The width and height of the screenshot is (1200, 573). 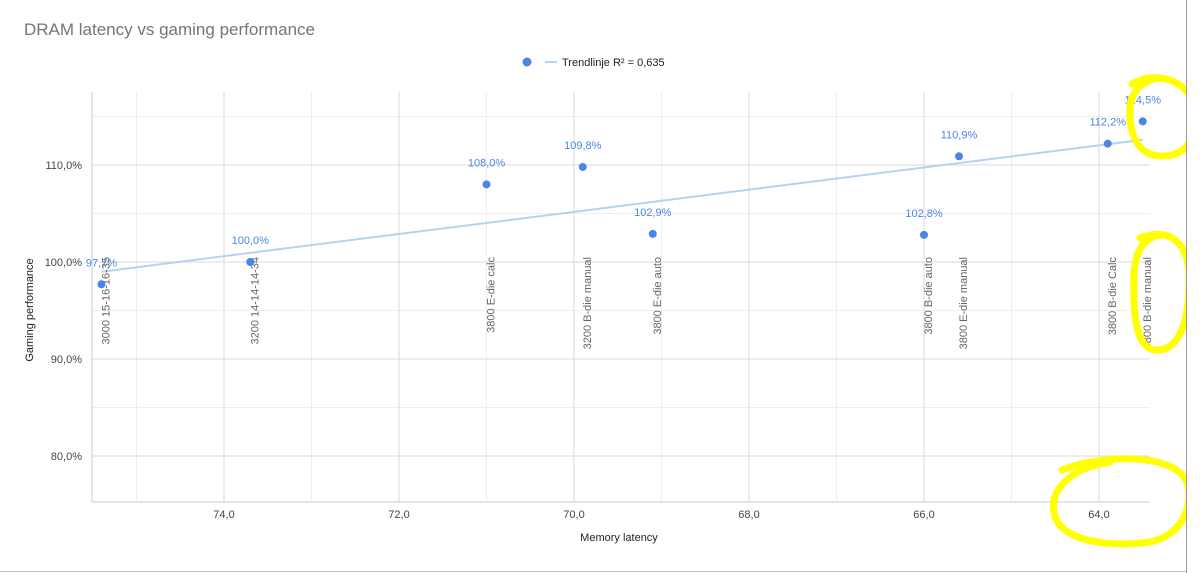 I want to click on highlight-circle-top, so click(x=1156, y=117).